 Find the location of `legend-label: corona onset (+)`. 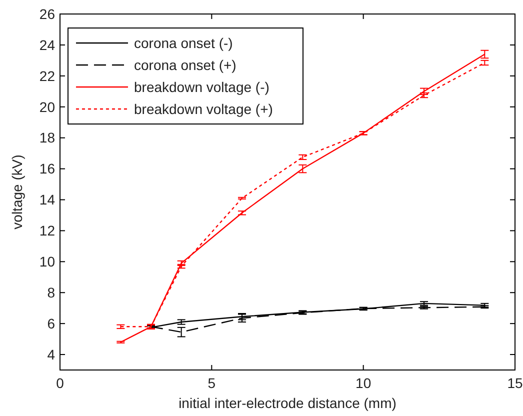

legend-label: corona onset (+) is located at coordinates (185, 64).